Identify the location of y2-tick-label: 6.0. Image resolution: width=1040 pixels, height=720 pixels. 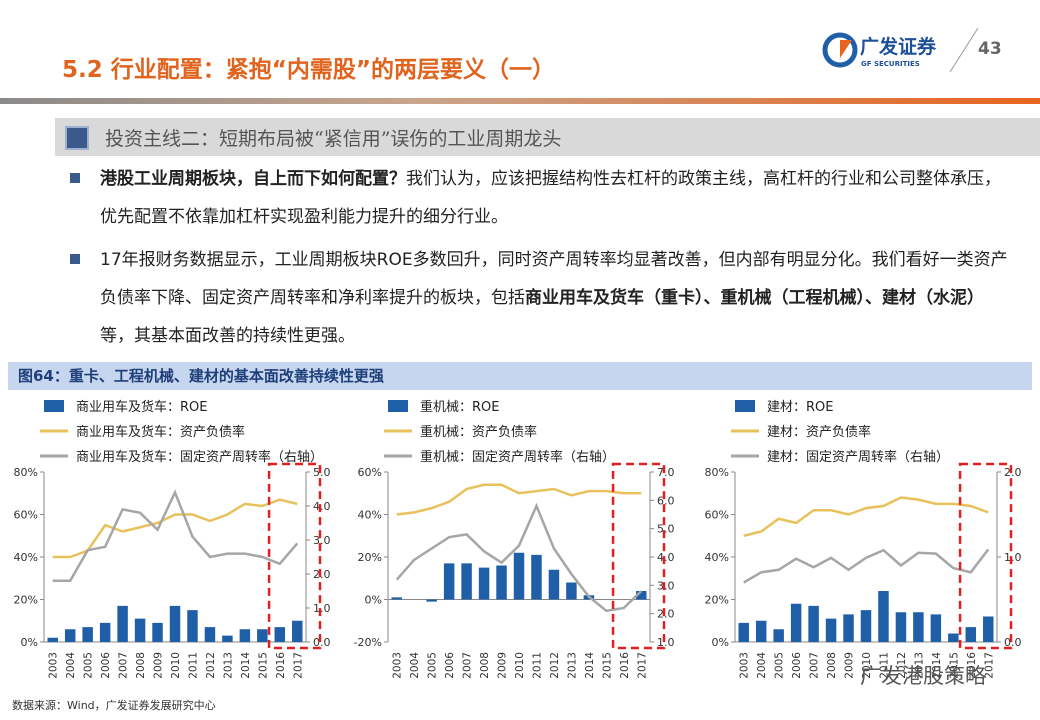
(666, 500).